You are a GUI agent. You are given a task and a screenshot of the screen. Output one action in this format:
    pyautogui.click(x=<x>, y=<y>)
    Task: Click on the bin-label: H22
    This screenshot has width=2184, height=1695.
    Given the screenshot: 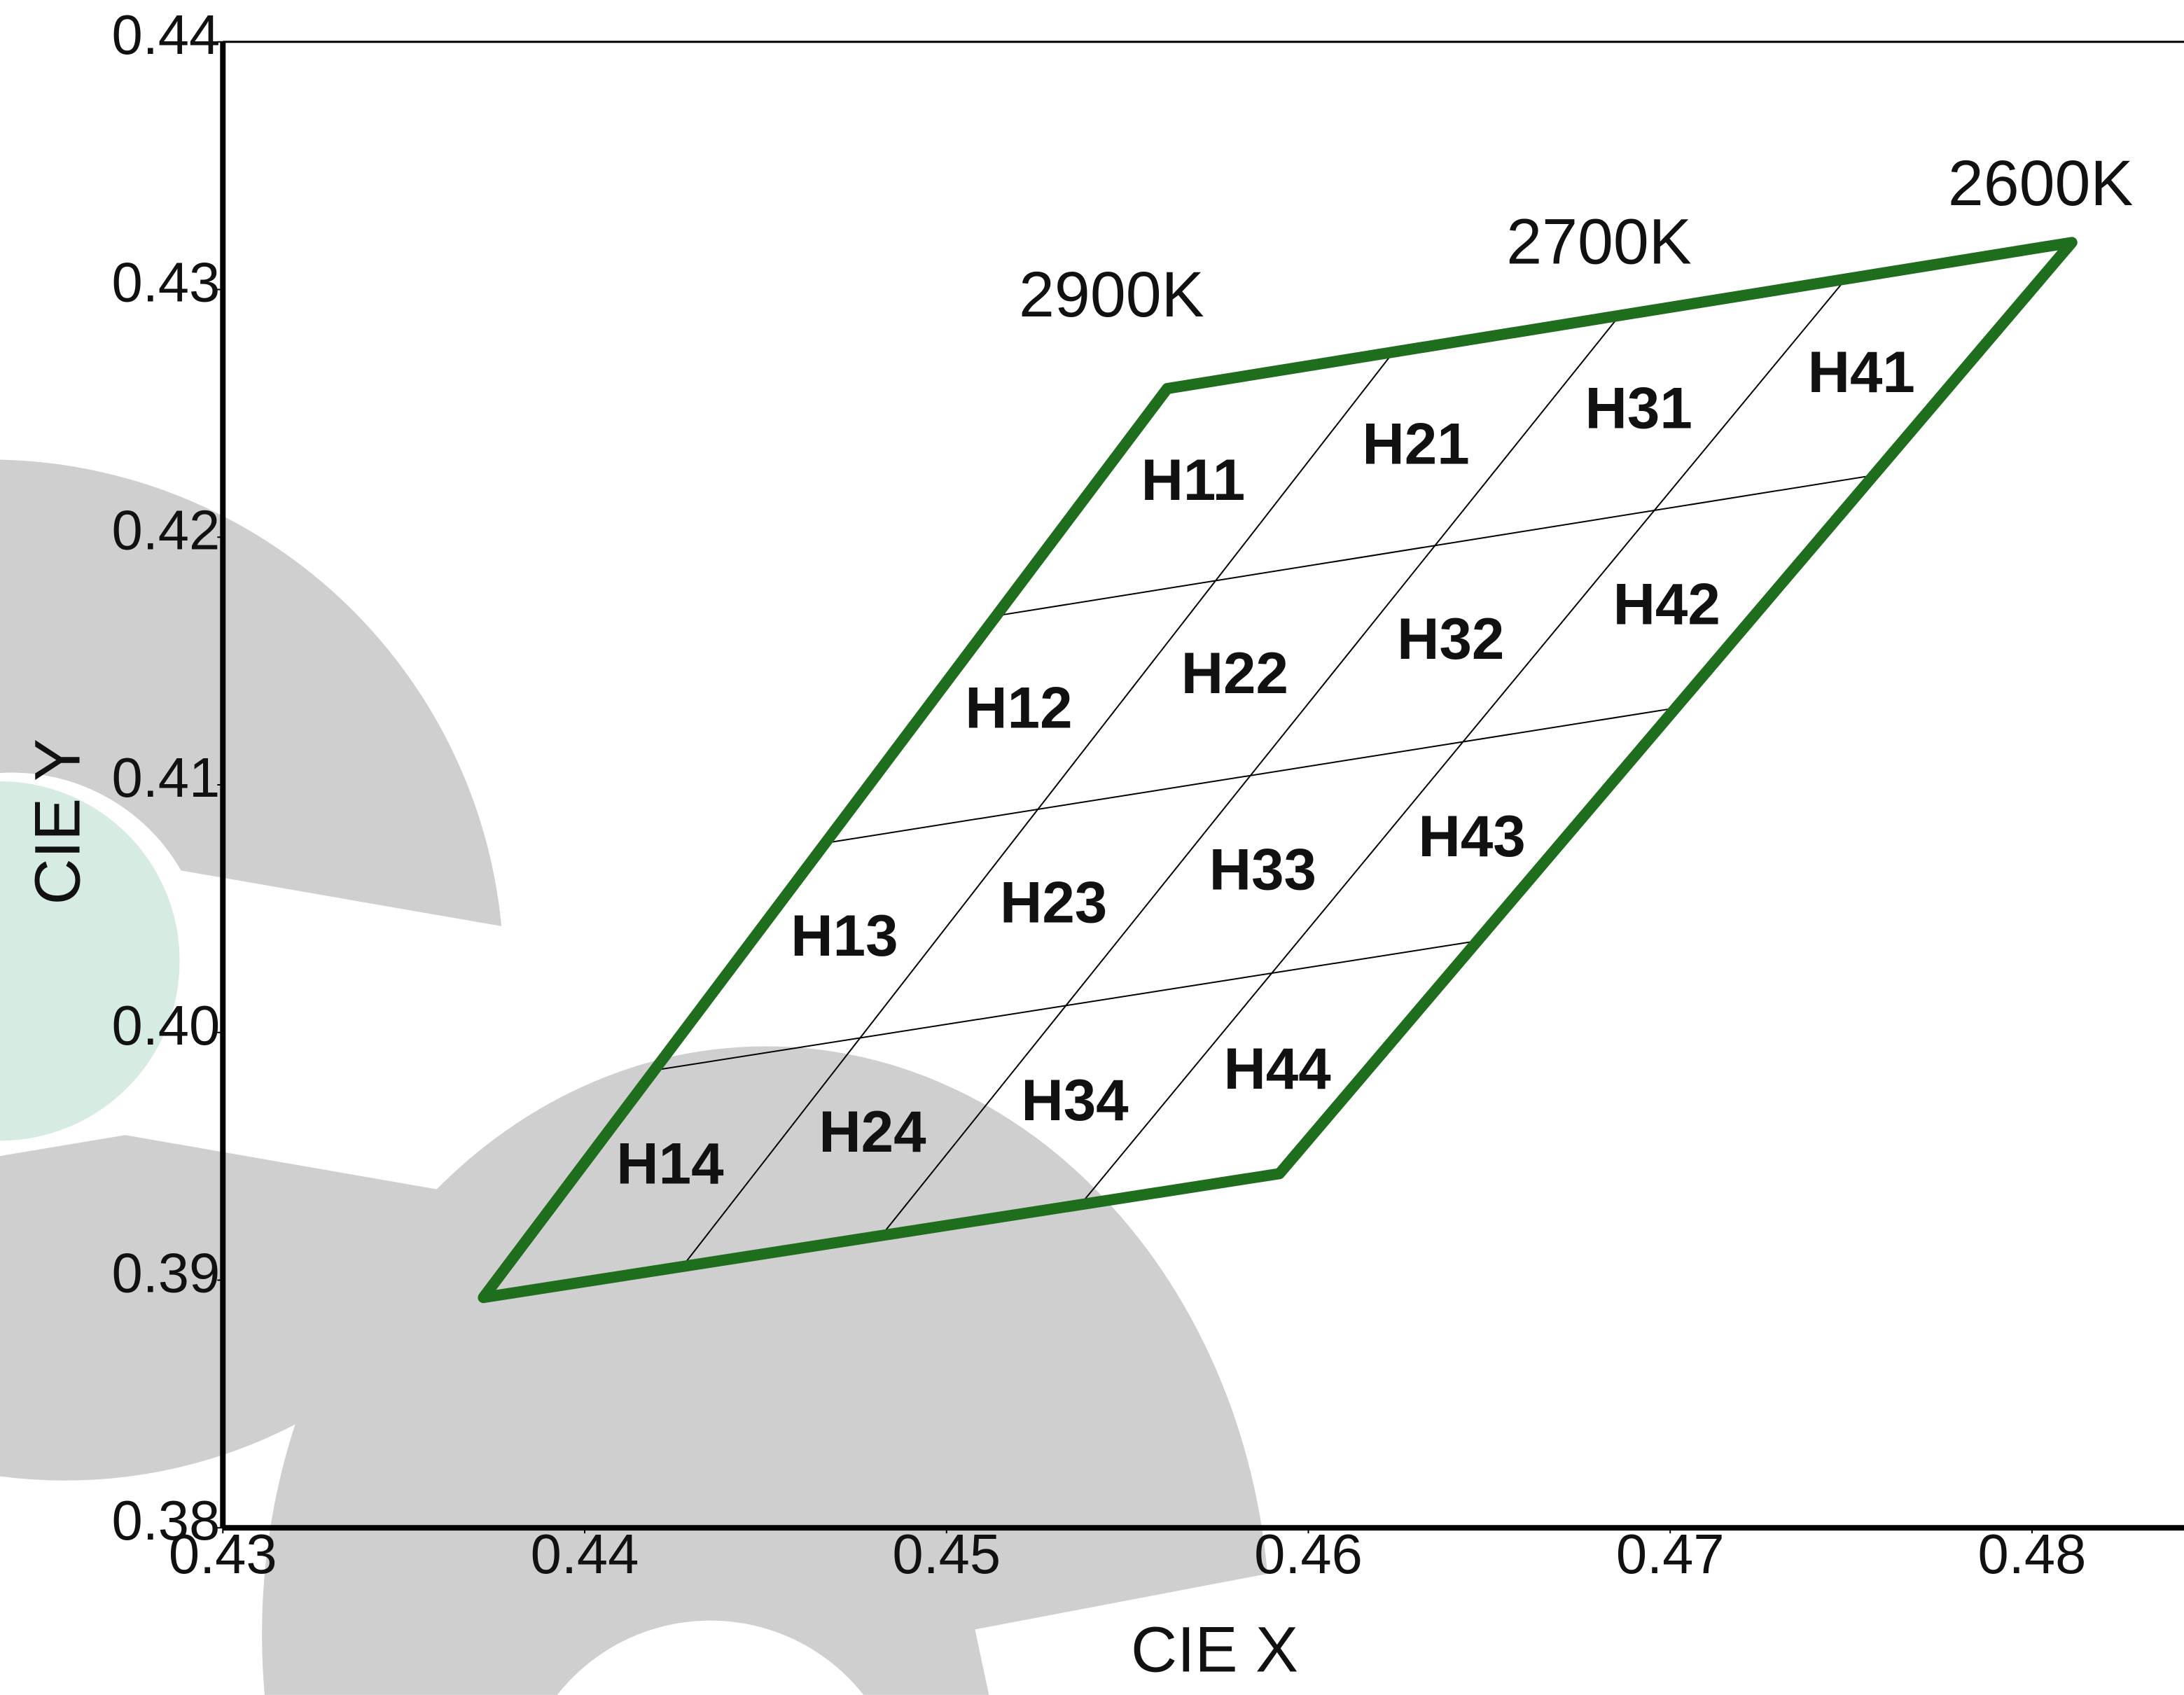 What is the action you would take?
    pyautogui.click(x=1234, y=673)
    